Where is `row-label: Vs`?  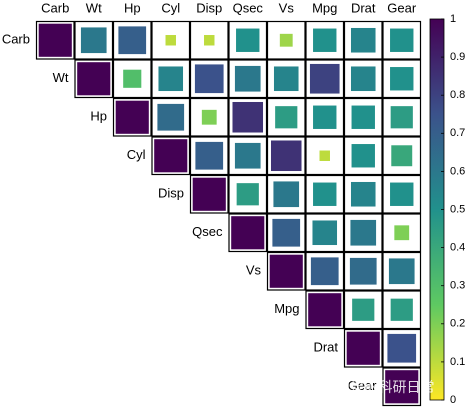 row-label: Vs is located at coordinates (254, 270).